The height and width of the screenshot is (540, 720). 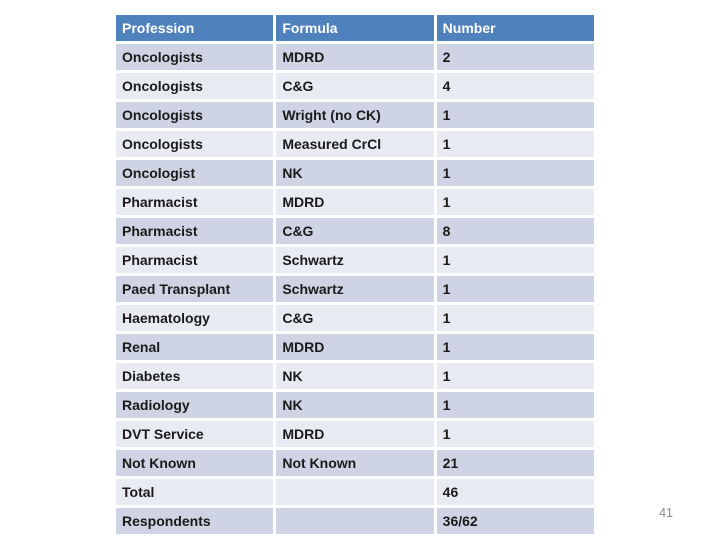 What do you see at coordinates (194, 173) in the screenshot?
I see `profession-cell: Oncologist` at bounding box center [194, 173].